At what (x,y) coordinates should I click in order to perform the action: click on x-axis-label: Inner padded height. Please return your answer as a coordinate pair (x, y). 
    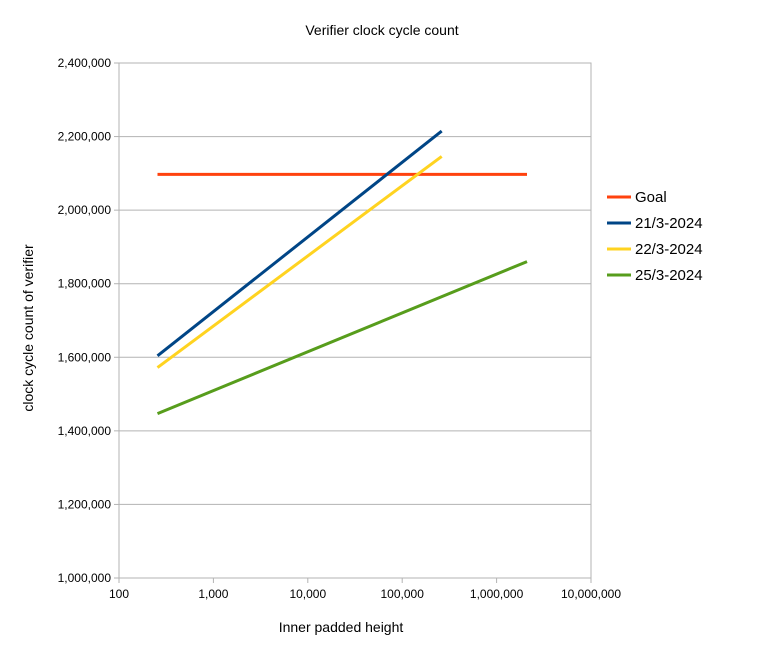
    Looking at the image, I should click on (341, 627).